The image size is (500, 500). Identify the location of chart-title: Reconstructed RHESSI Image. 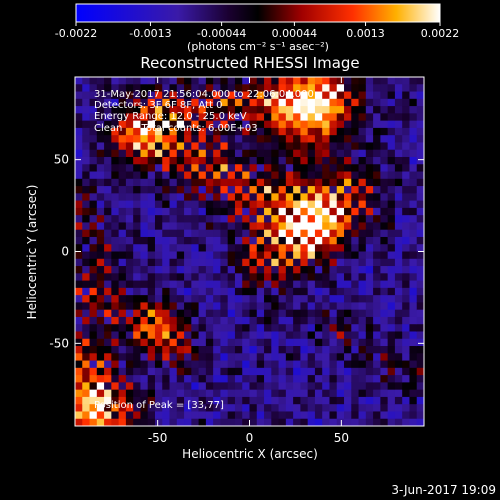
(249, 63).